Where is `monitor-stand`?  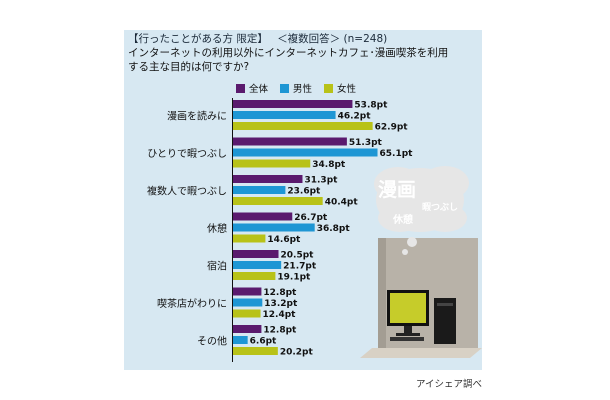
monitor-stand is located at coordinates (408, 329).